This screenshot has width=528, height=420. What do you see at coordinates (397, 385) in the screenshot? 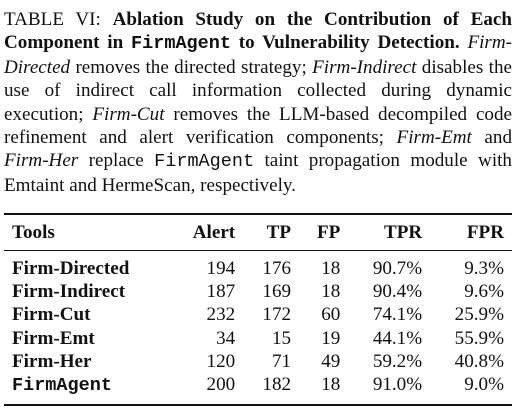
I see `cell-tpr: 91.0%` at bounding box center [397, 385].